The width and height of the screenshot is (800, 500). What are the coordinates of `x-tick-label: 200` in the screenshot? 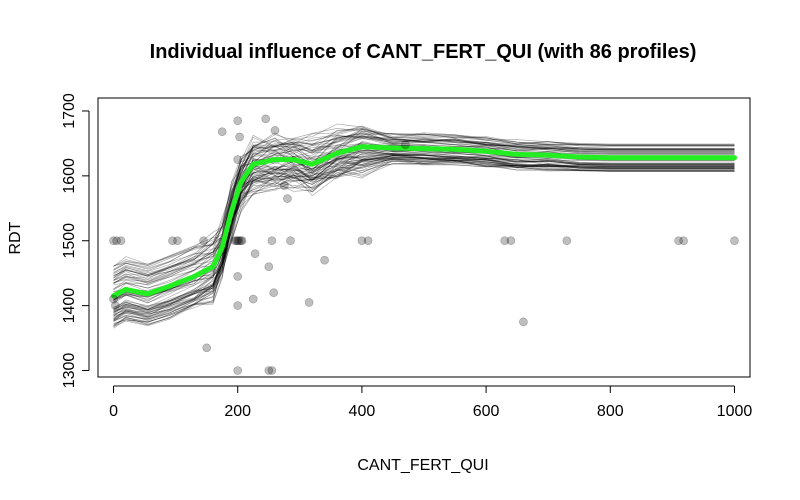 It's located at (237, 411).